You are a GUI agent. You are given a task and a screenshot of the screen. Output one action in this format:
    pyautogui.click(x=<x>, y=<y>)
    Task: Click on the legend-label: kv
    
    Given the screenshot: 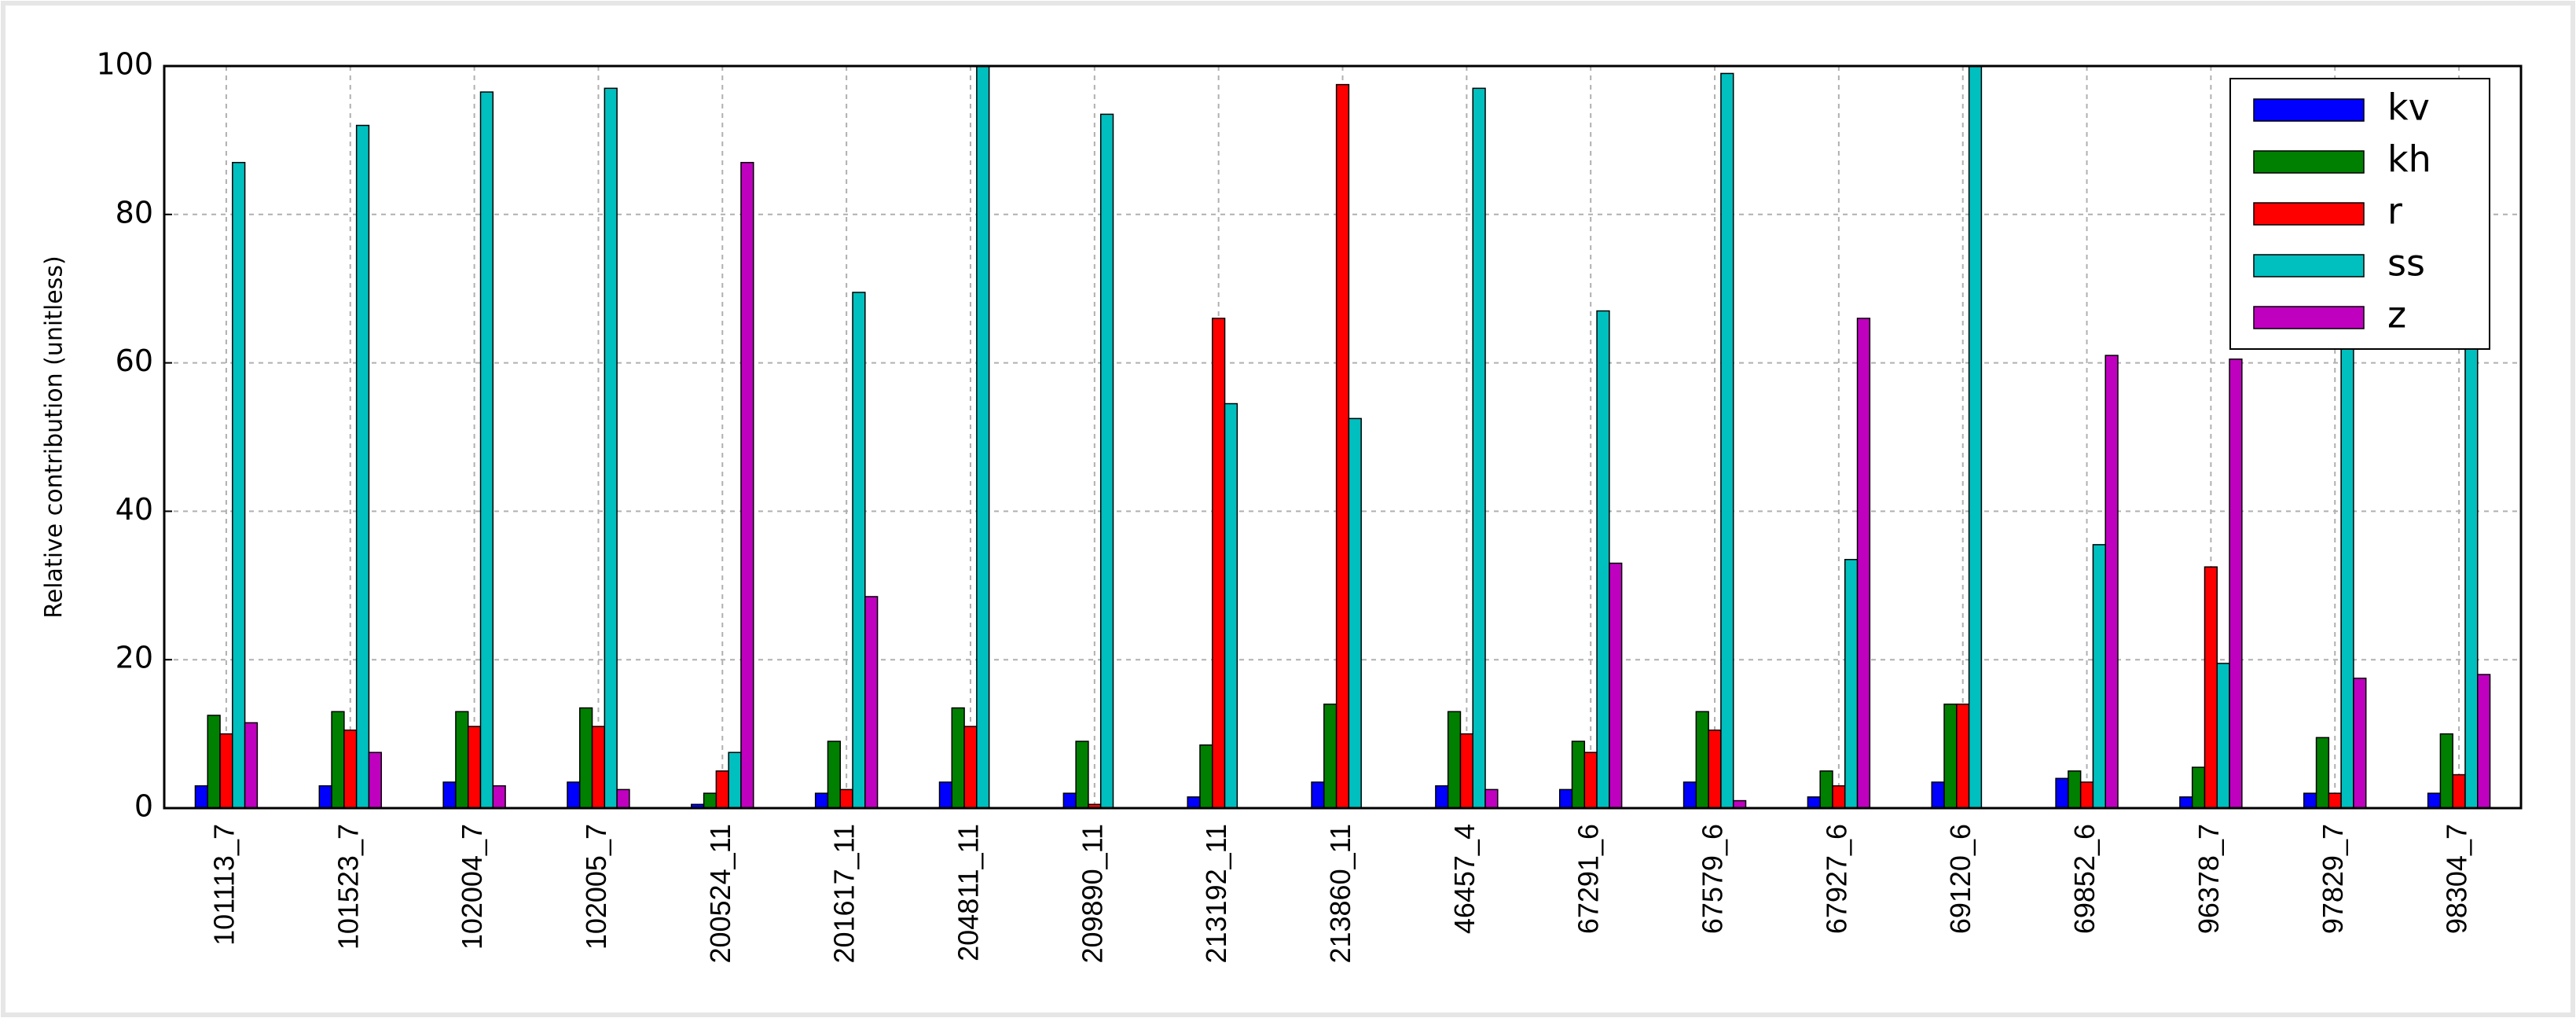 What is the action you would take?
    pyautogui.click(x=2408, y=107)
    